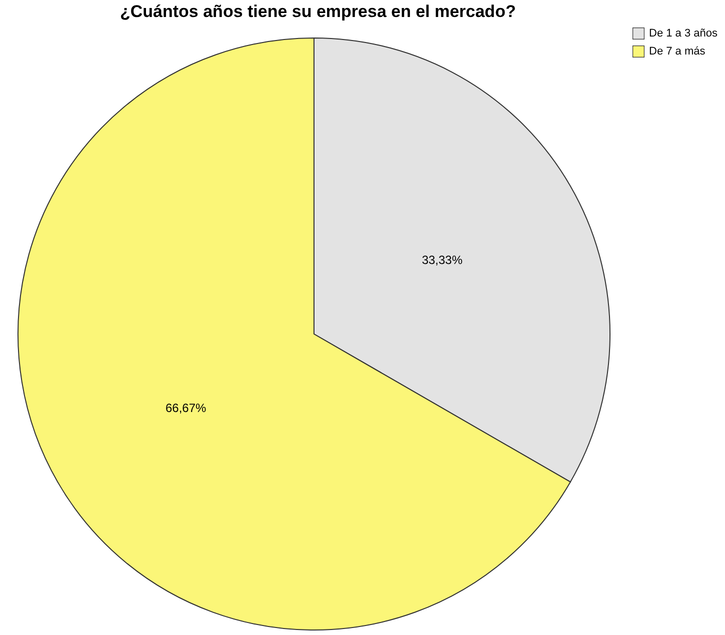 The image size is (725, 635). I want to click on chart-title: ¿Cuántos años tiene su empresa en el mercado?, so click(318, 11).